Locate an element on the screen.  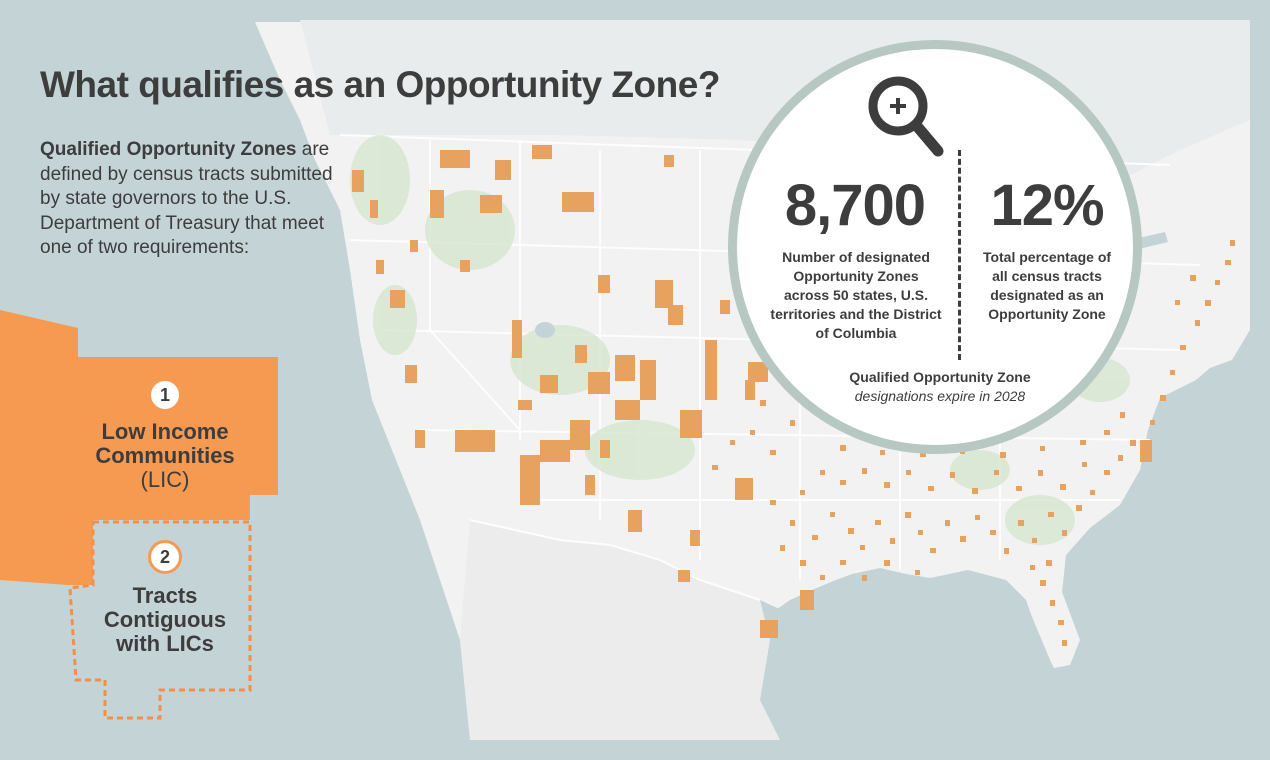
requirement-1-badge: 1 is located at coordinates (165, 395).